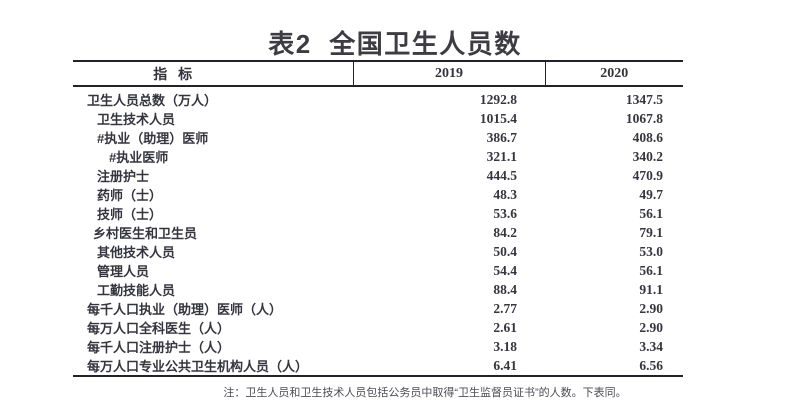  I want to click on value-2019: 3.18, so click(505, 346).